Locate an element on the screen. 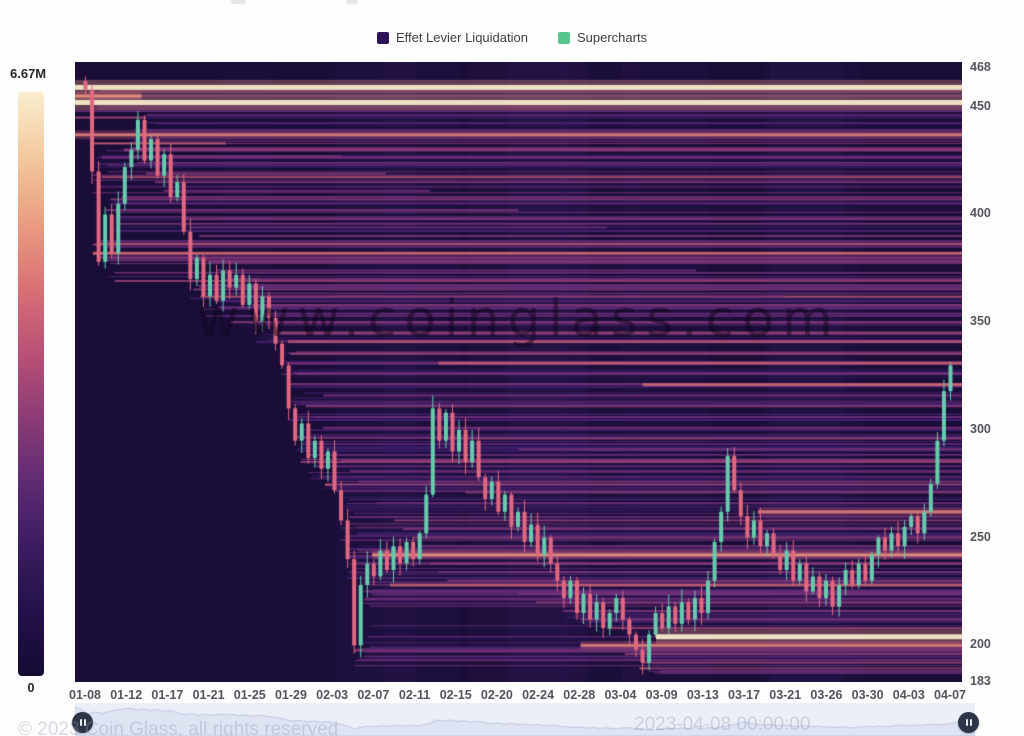 The image size is (1024, 736). legend-item-supercharts: Supercharts is located at coordinates (602, 37).